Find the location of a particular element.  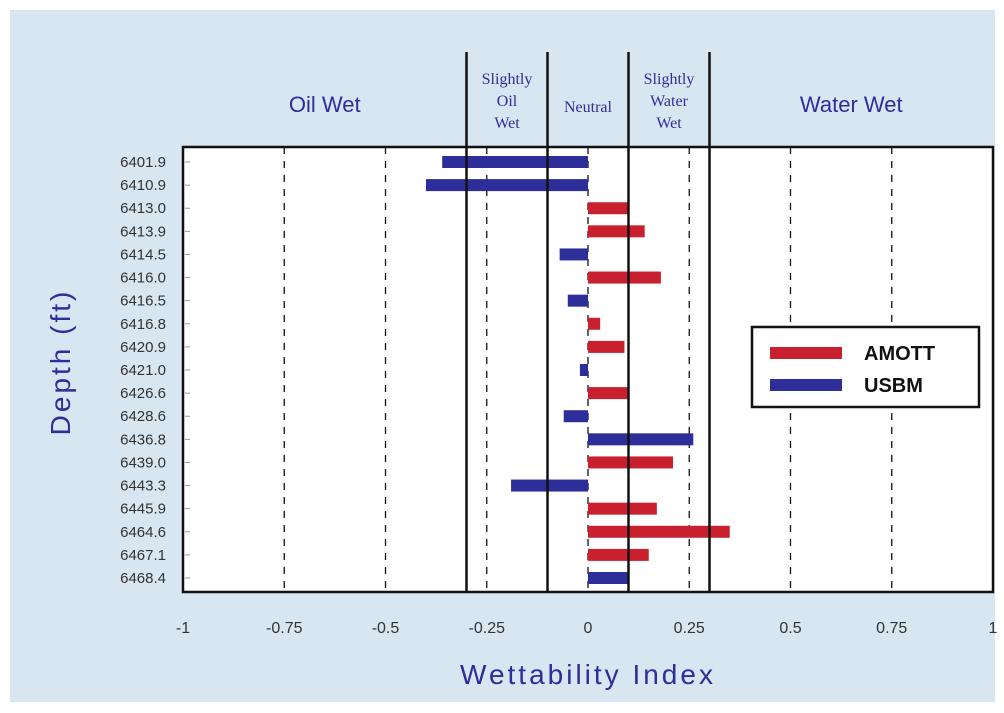

y-tick-label: 6413.9 is located at coordinates (143, 231).